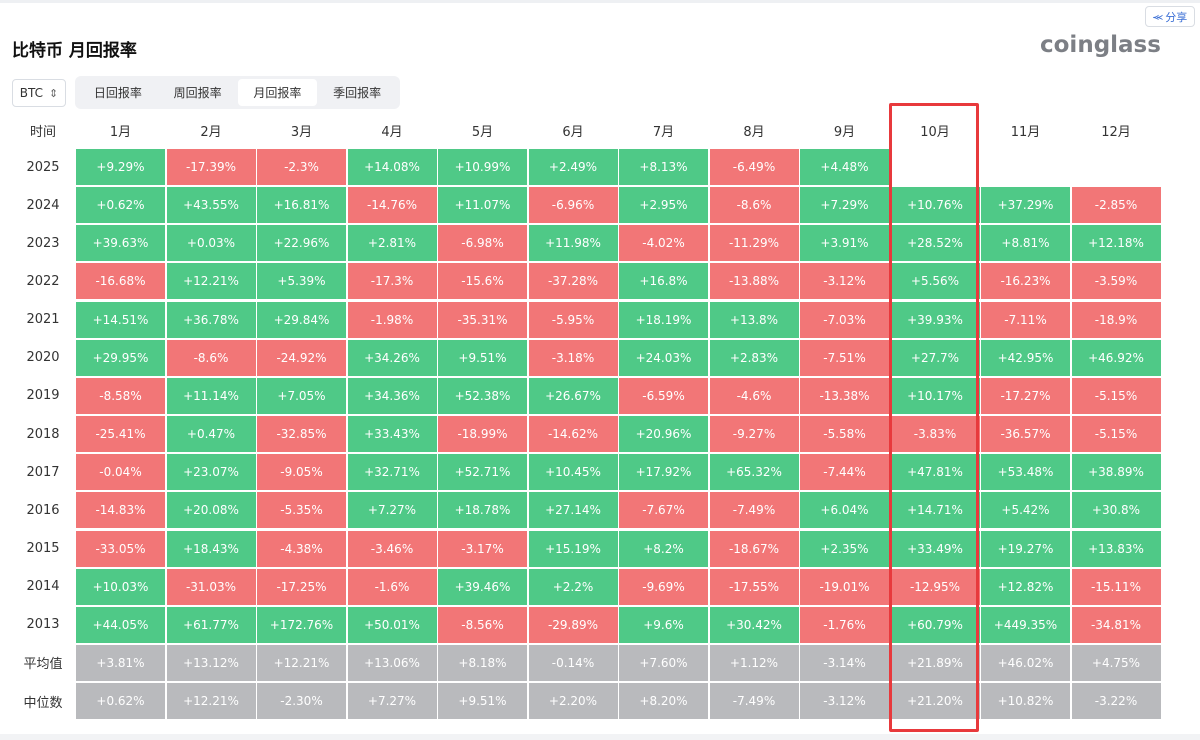 The image size is (1200, 740). Describe the element at coordinates (392, 662) in the screenshot. I see `stat-cell: +13.06%` at that location.